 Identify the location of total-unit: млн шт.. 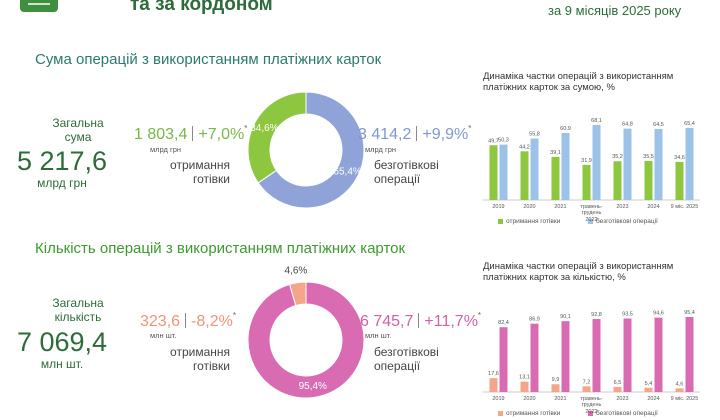
(62, 364).